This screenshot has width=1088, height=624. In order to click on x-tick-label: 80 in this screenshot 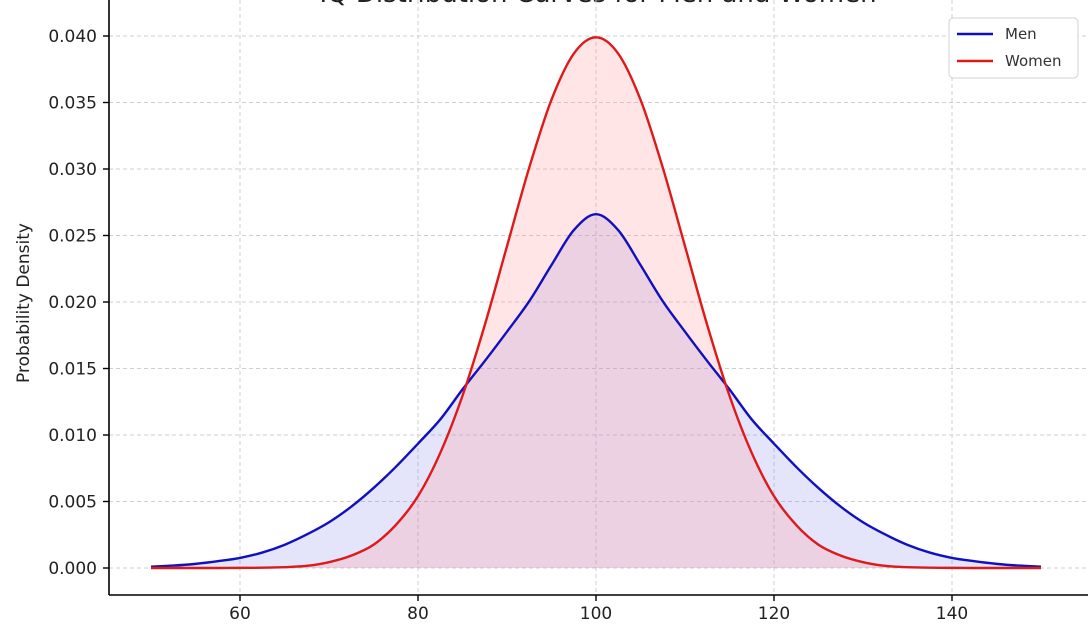, I will do `click(418, 614)`.